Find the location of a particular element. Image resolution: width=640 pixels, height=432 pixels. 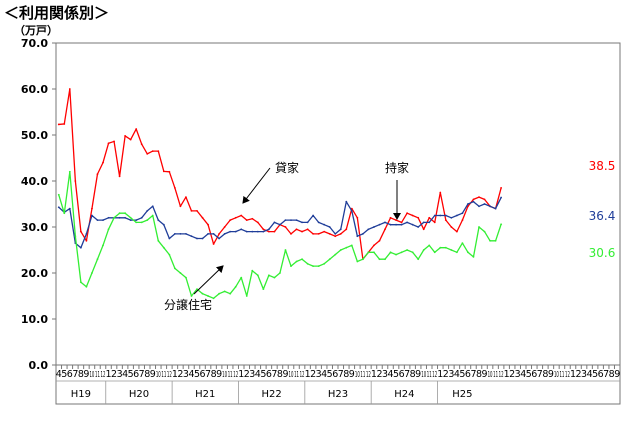

x-tick-label: 10 is located at coordinates (158, 374).